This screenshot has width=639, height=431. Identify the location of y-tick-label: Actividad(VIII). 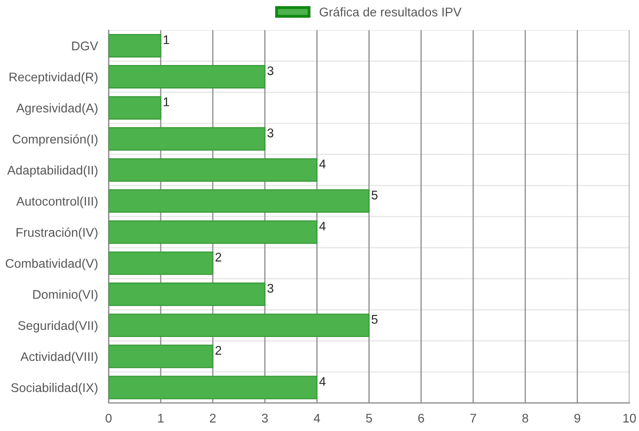
(59, 358).